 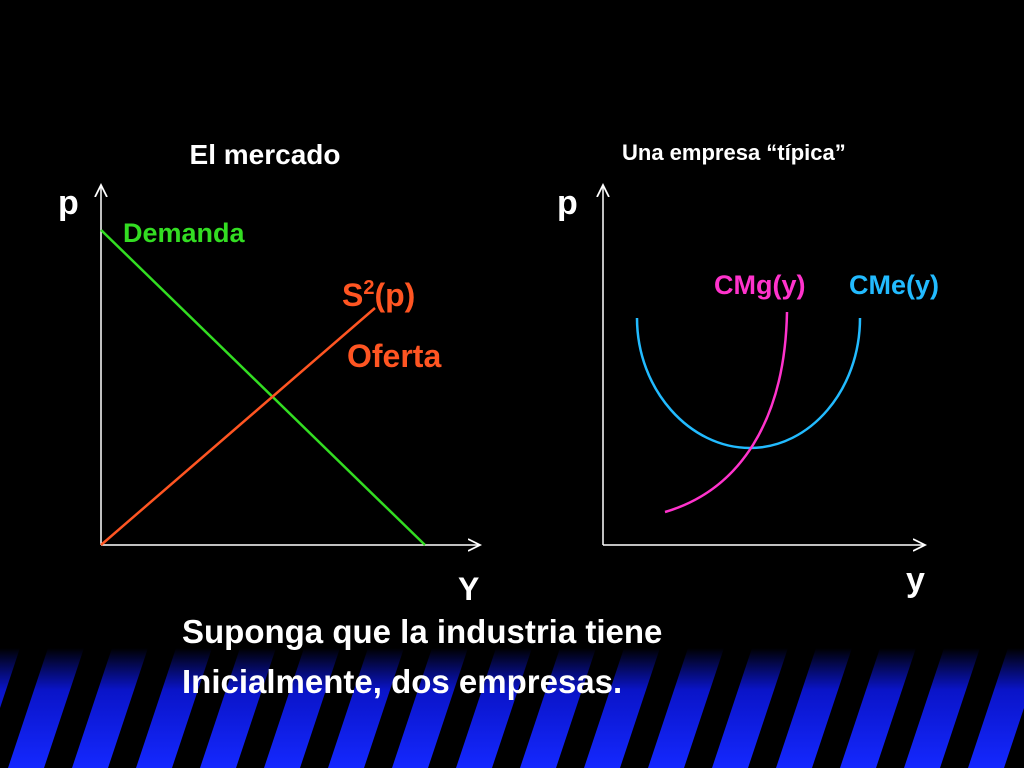 I want to click on supply-base: S, so click(x=352, y=295).